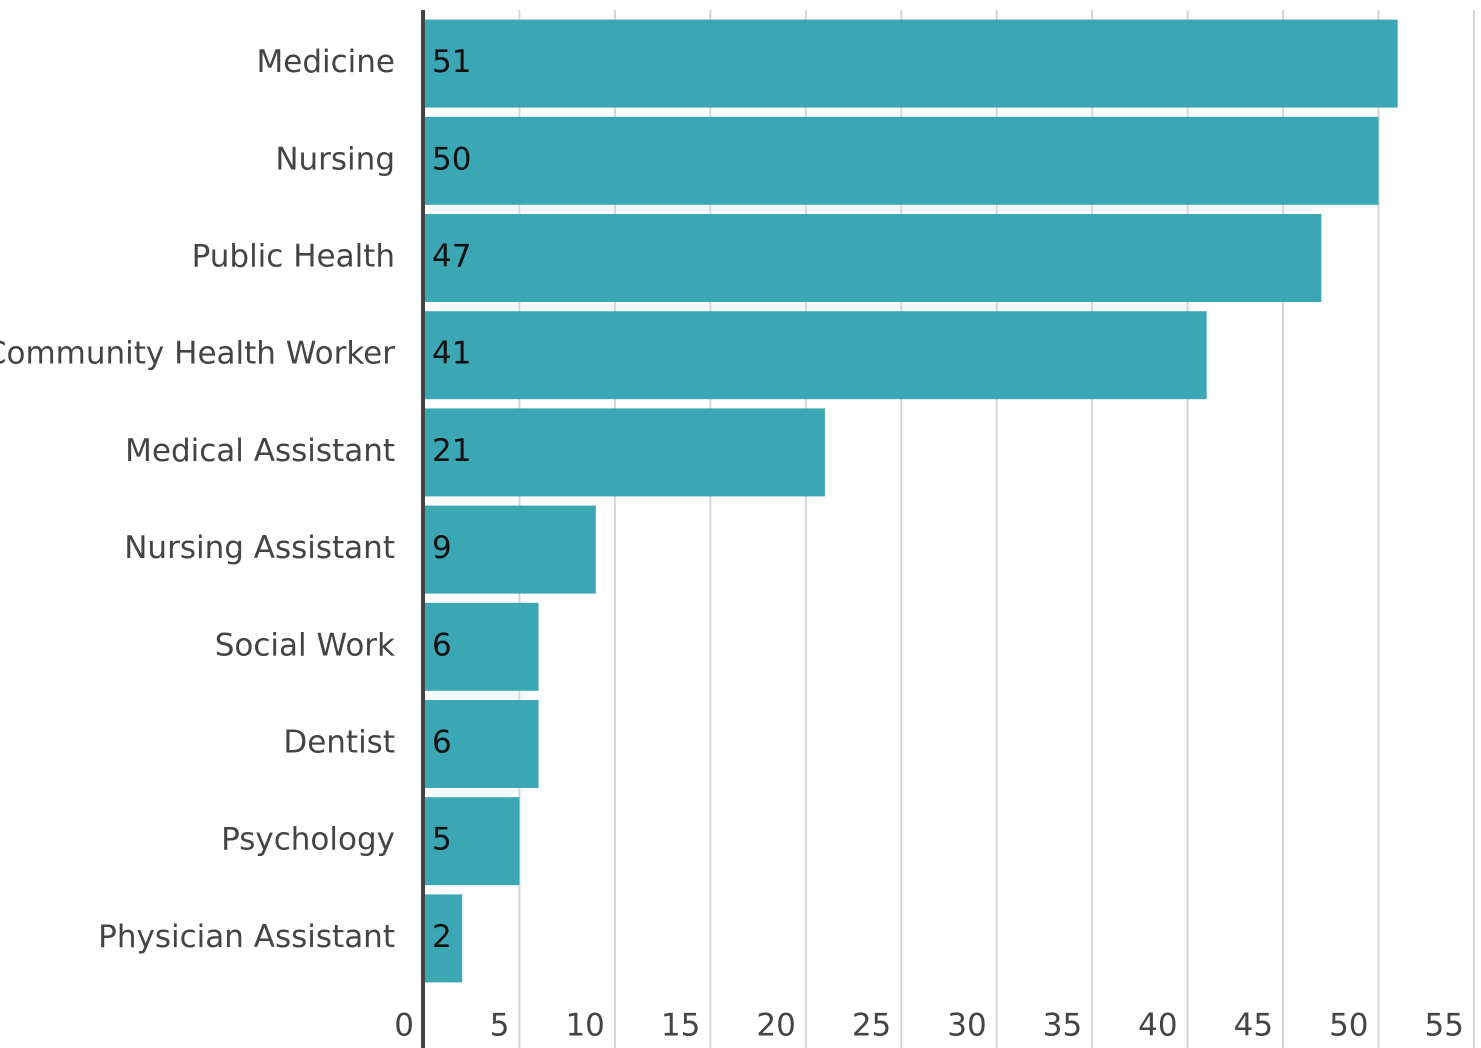  What do you see at coordinates (451, 257) in the screenshot?
I see `value-label: 47` at bounding box center [451, 257].